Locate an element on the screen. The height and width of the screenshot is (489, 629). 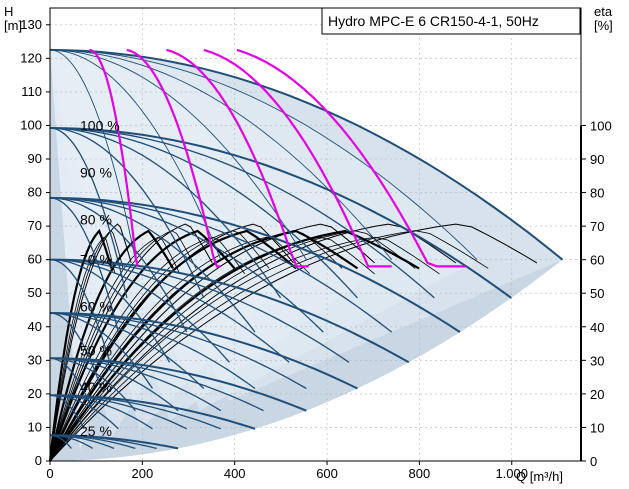
y2-tick-label: 10 is located at coordinates (597, 427).